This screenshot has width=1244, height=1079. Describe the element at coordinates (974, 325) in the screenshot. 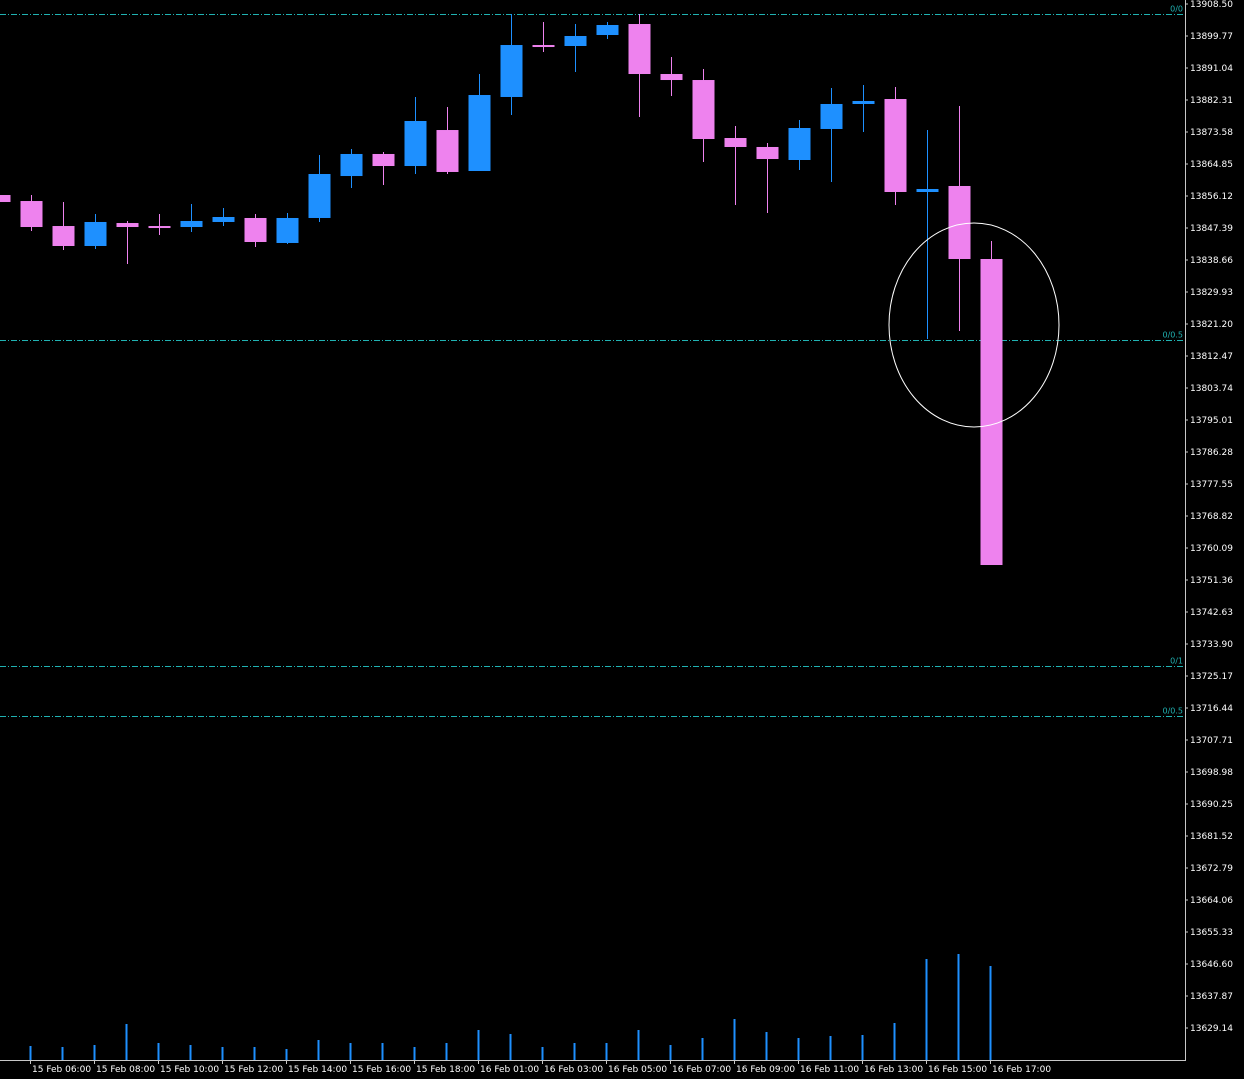

I see `annotation-ellipse` at that location.